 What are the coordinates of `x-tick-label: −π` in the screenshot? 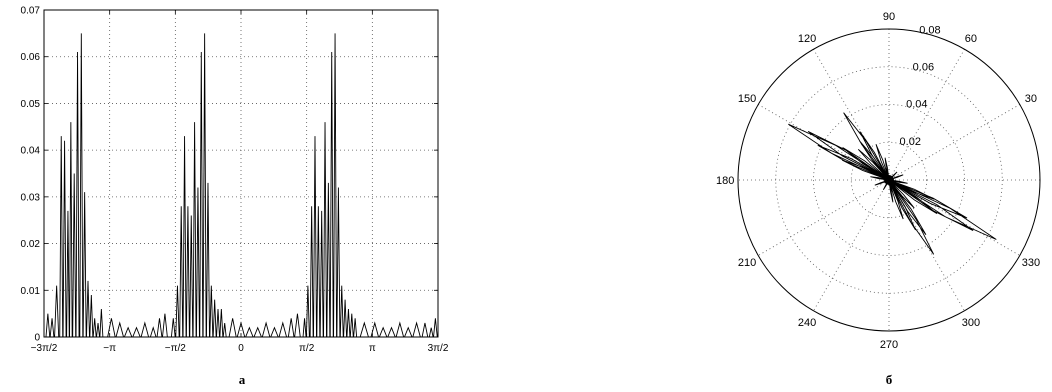 It's located at (109, 348).